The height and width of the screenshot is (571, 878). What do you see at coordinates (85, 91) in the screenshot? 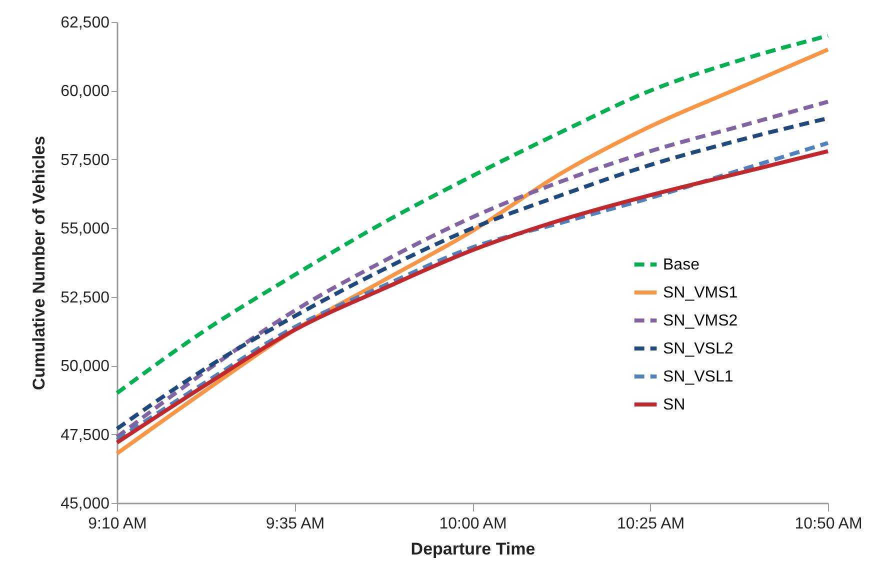
I see `y-tick-label: 60,000` at bounding box center [85, 91].